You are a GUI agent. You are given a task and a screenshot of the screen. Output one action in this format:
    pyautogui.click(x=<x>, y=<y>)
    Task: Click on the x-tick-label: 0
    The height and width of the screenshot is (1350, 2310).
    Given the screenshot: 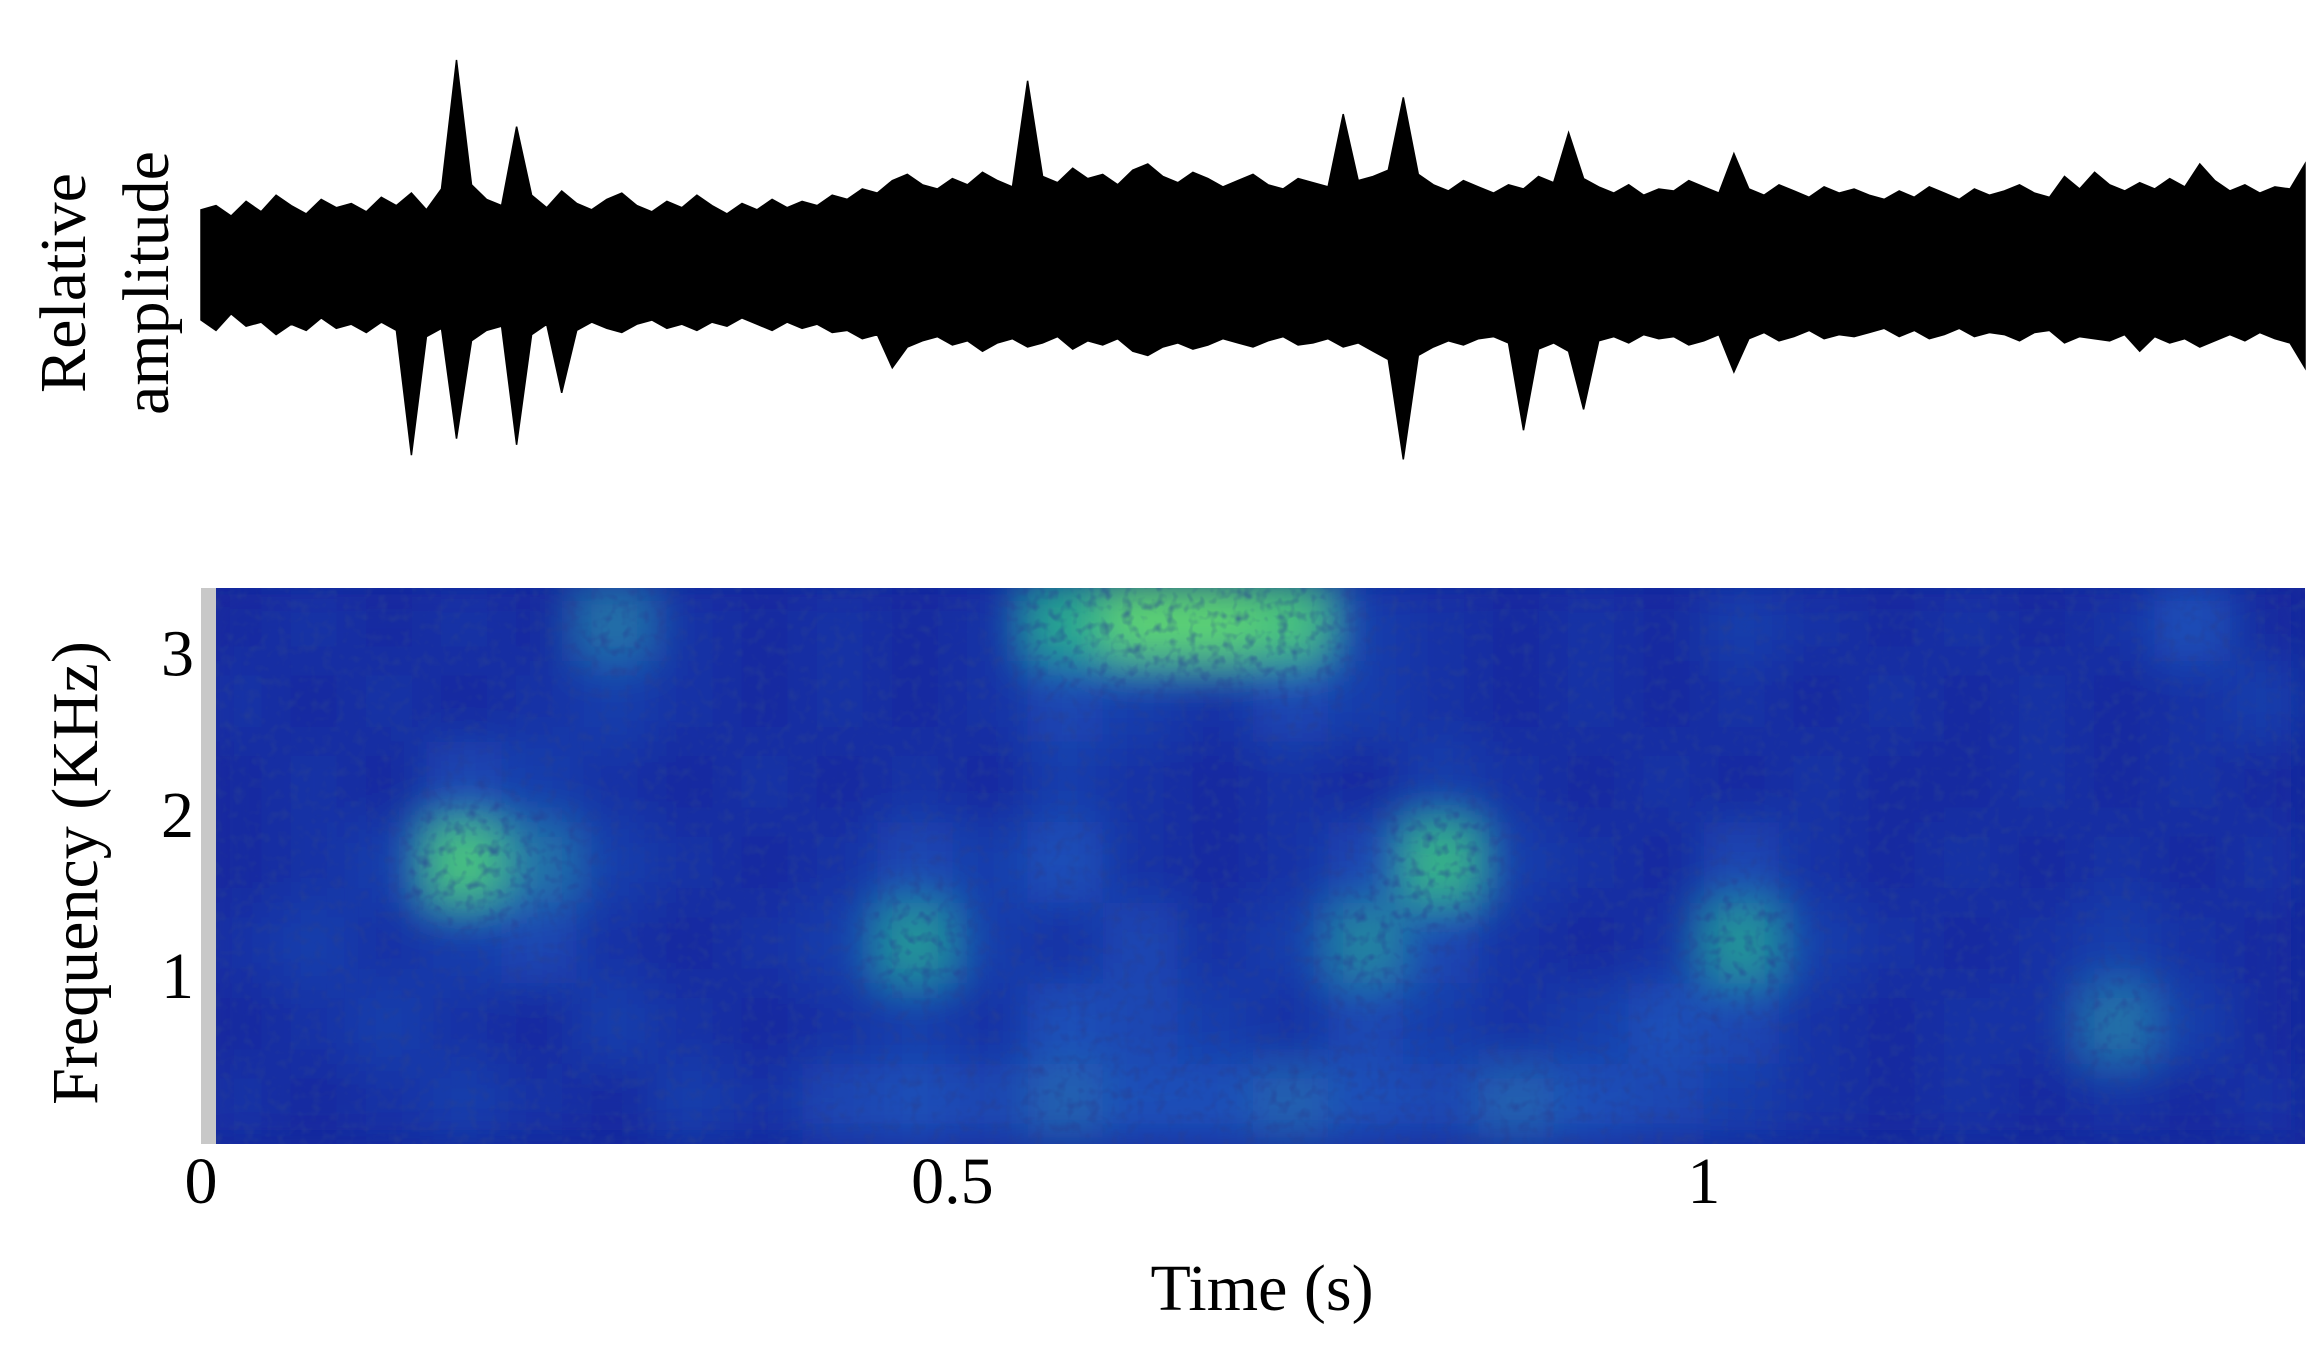 What is the action you would take?
    pyautogui.click(x=201, y=1181)
    